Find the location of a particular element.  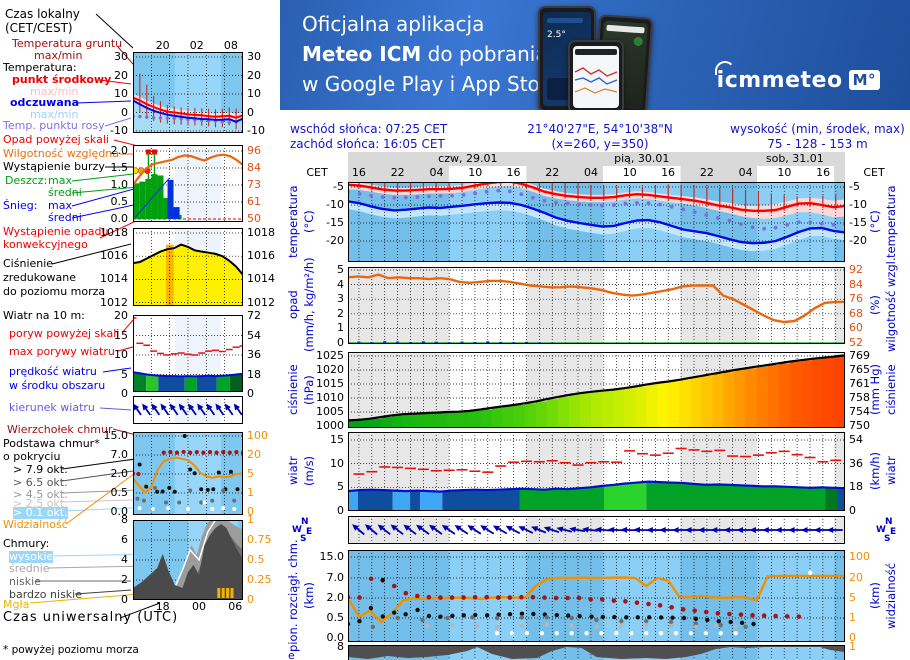

mini-wind-tick-r: 18 is located at coordinates (254, 374).